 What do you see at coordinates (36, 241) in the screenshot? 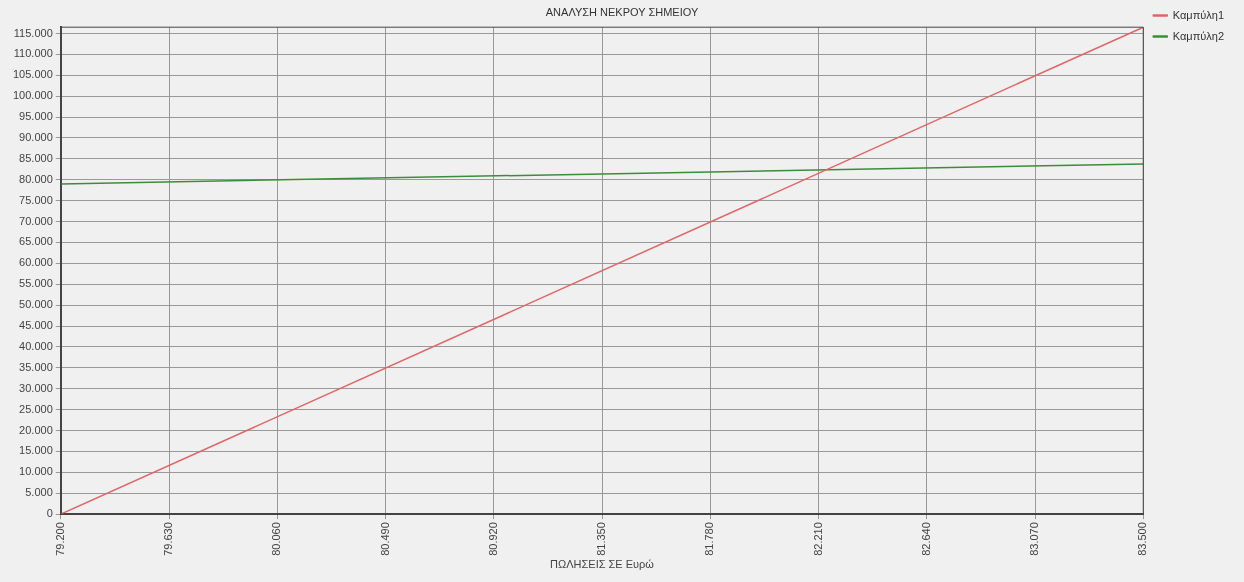
I see `y-tick-label: 65.000` at bounding box center [36, 241].